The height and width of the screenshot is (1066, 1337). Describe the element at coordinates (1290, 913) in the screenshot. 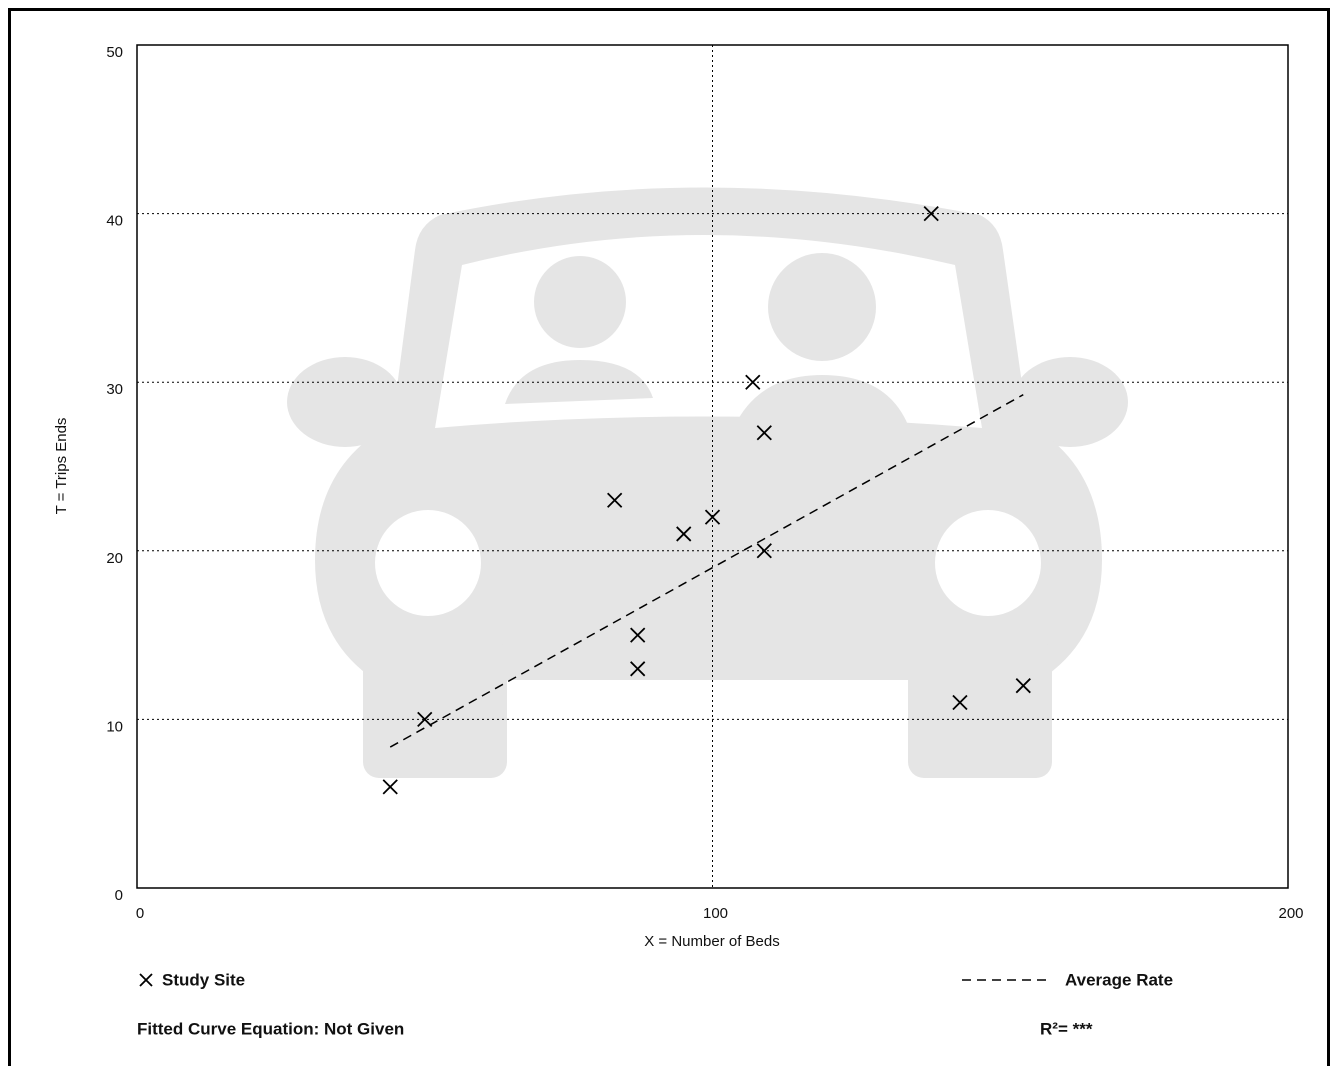

I see `x-tick-label: 200` at that location.